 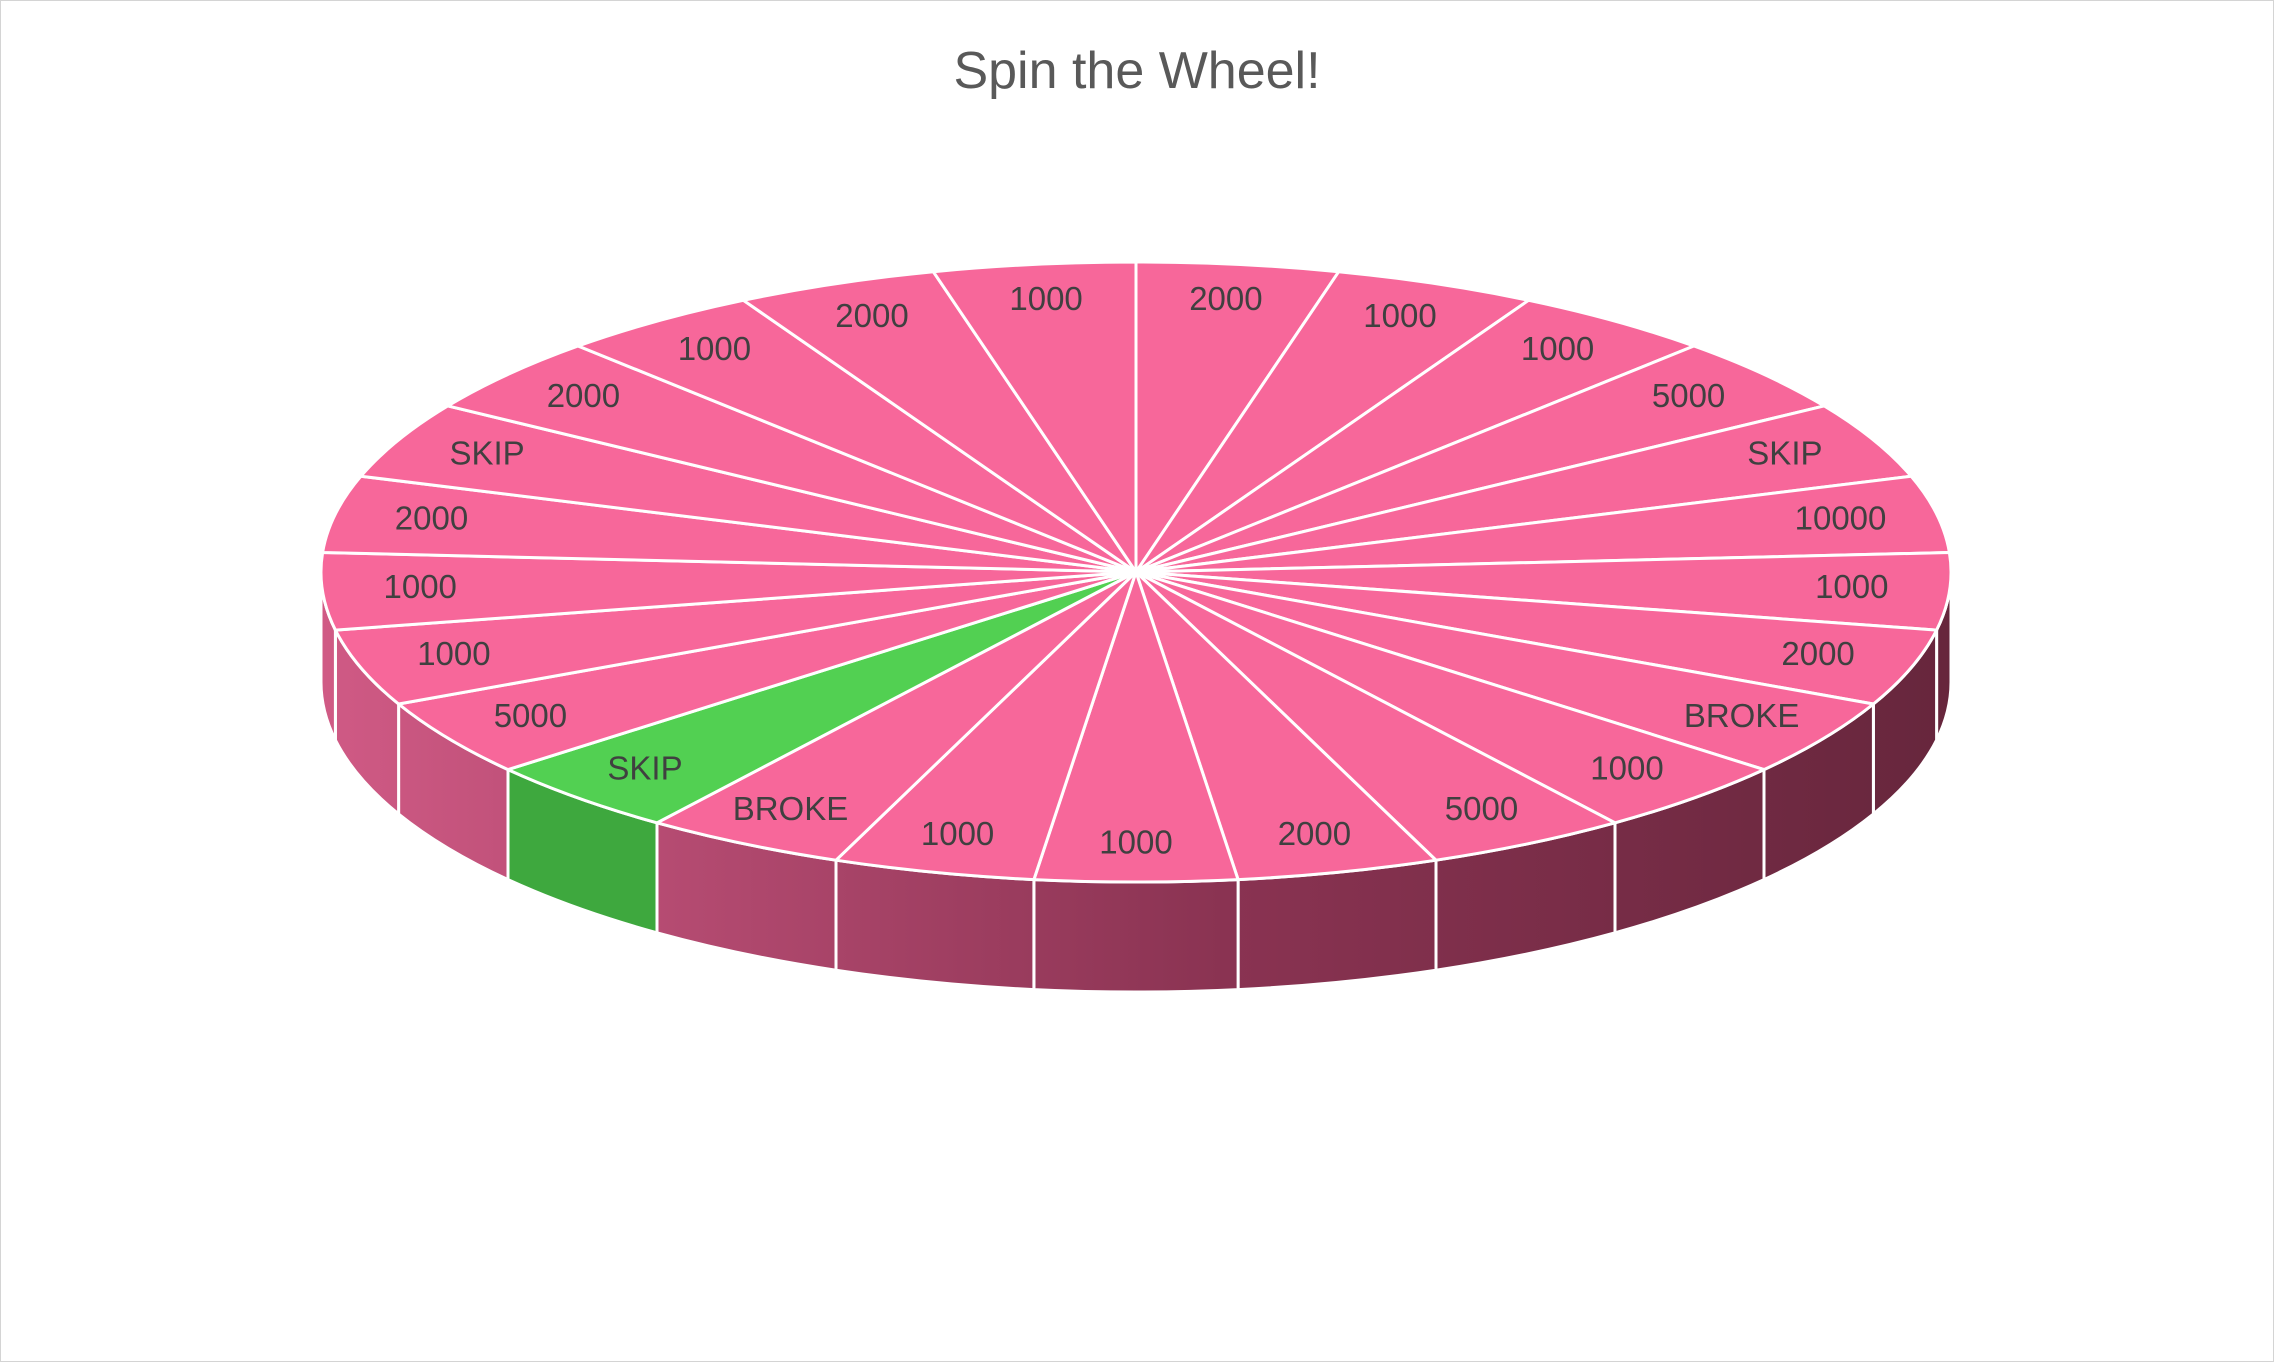 I want to click on slice-label-4: SKIP, so click(x=1784, y=453).